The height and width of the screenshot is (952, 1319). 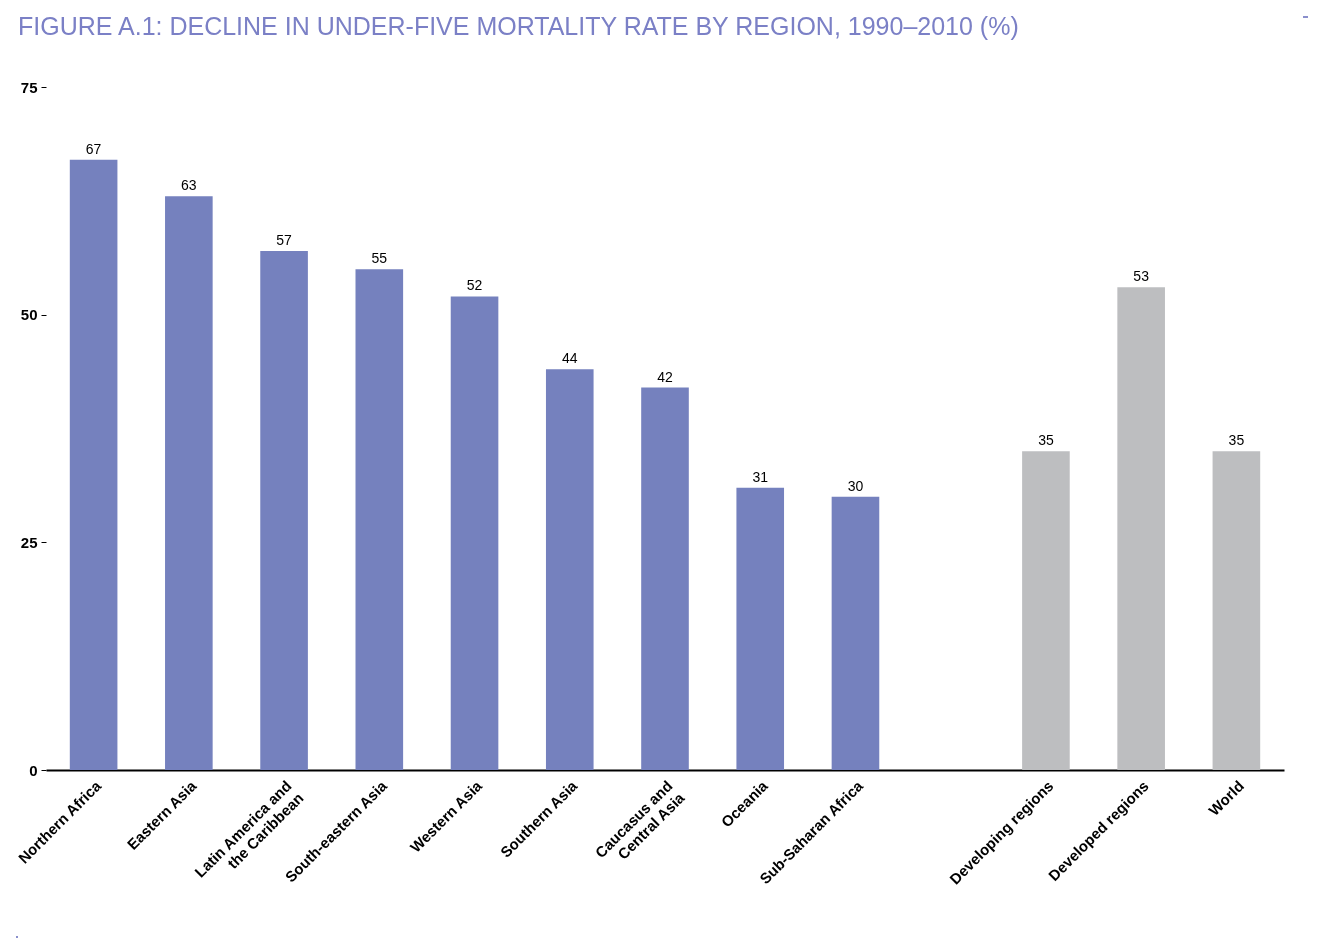 What do you see at coordinates (569, 358) in the screenshot?
I see `data-label: 44` at bounding box center [569, 358].